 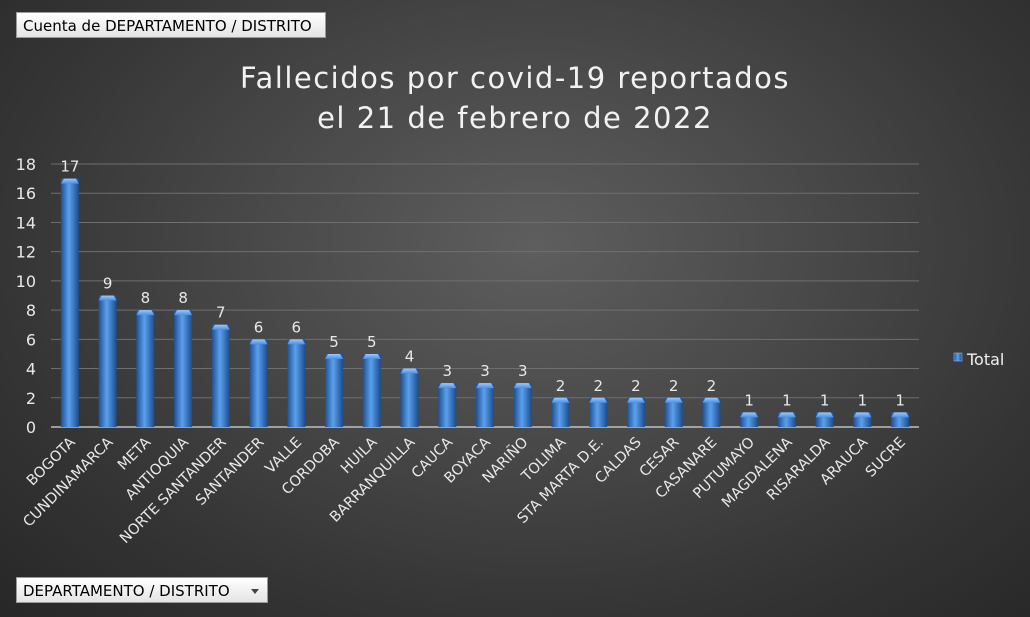 I want to click on y-tick-label: 0, so click(x=31, y=427).